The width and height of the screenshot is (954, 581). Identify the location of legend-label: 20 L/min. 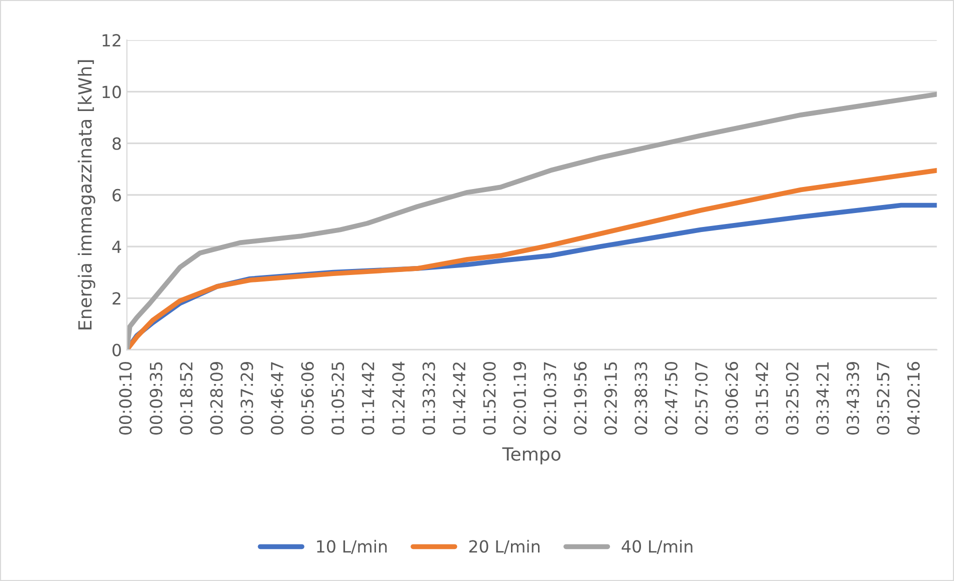
(504, 547).